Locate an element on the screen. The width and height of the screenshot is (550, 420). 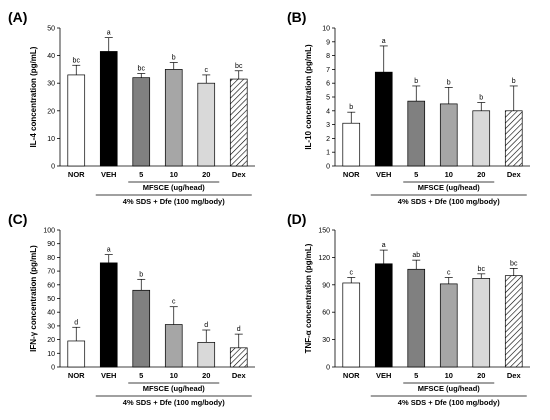
y-tick-label: 100 is located at coordinates (49, 231).